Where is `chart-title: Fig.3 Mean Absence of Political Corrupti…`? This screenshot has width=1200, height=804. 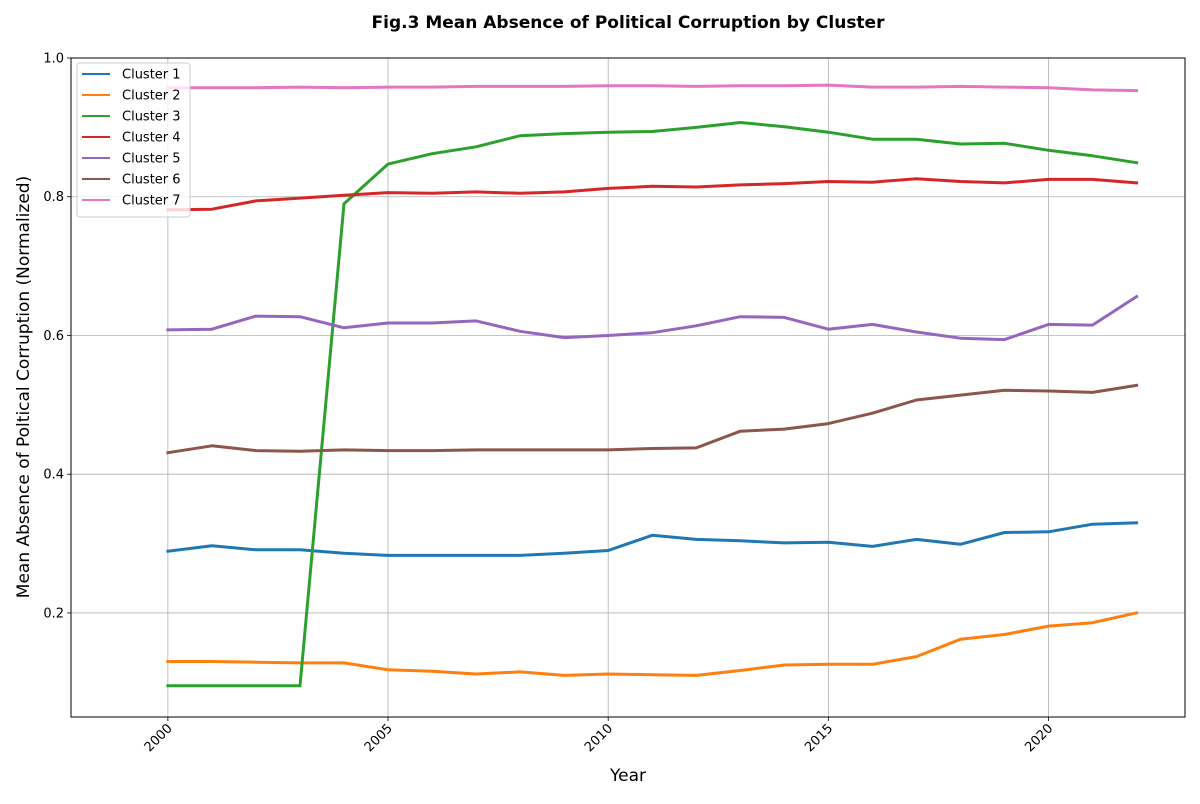 chart-title: Fig.3 Mean Absence of Political Corrupti… is located at coordinates (629, 23).